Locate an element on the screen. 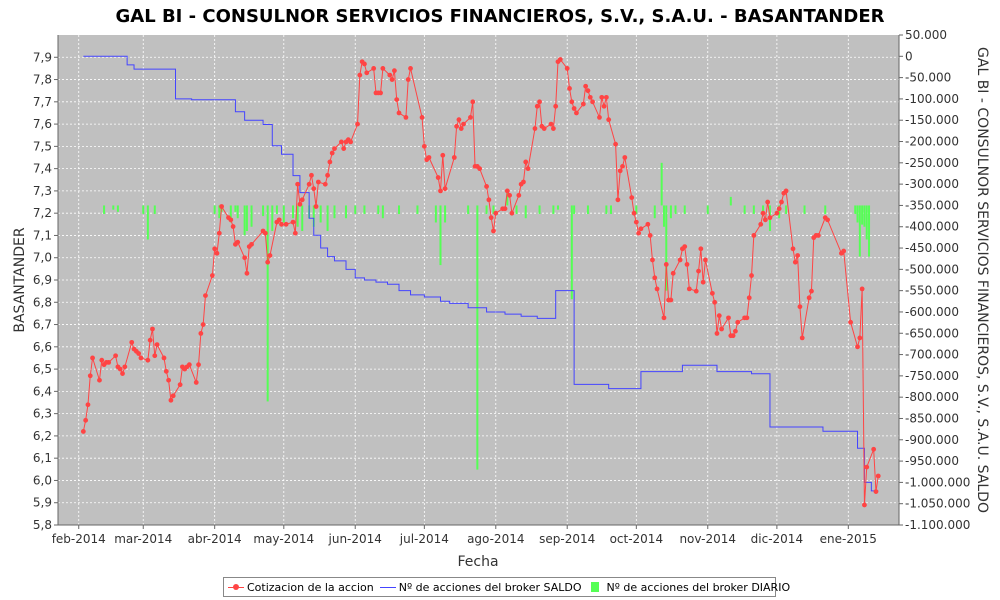 This screenshot has width=1000, height=600. x-tick-label: nov-2014 is located at coordinates (707, 539).